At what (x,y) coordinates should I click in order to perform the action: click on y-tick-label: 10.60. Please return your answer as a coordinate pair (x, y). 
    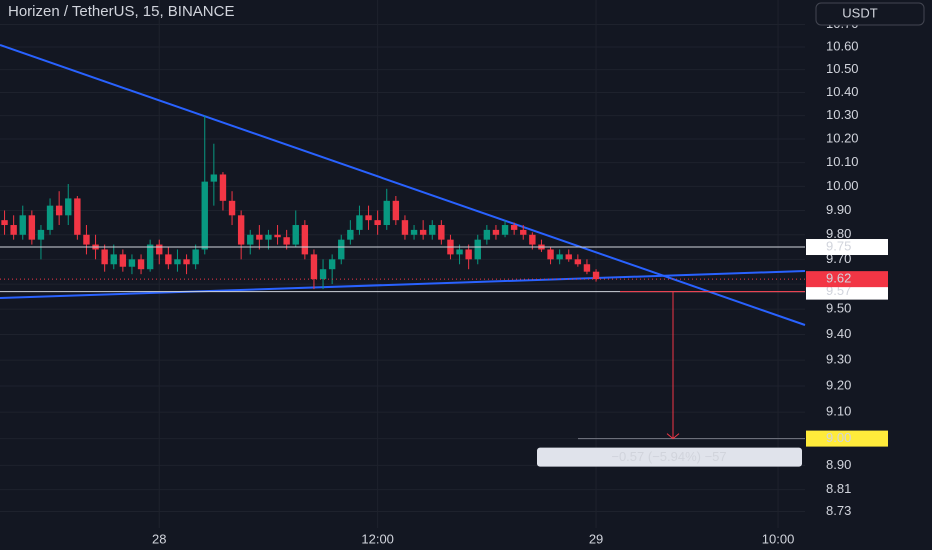
    Looking at the image, I should click on (842, 45).